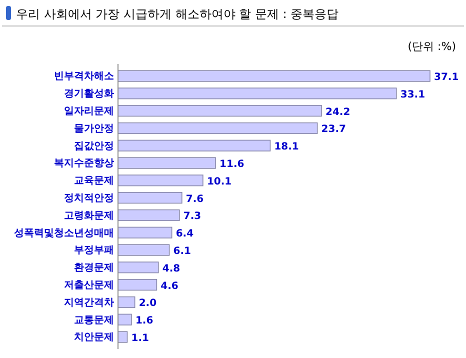 This screenshot has width=466, height=358. I want to click on y-tick-label: 일자리문제, so click(89, 112).